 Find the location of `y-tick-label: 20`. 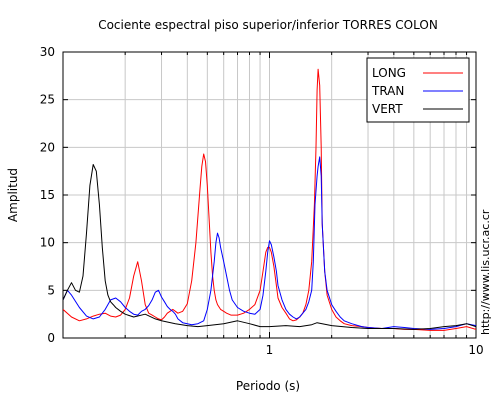

y-tick-label: 20 is located at coordinates (47, 147).